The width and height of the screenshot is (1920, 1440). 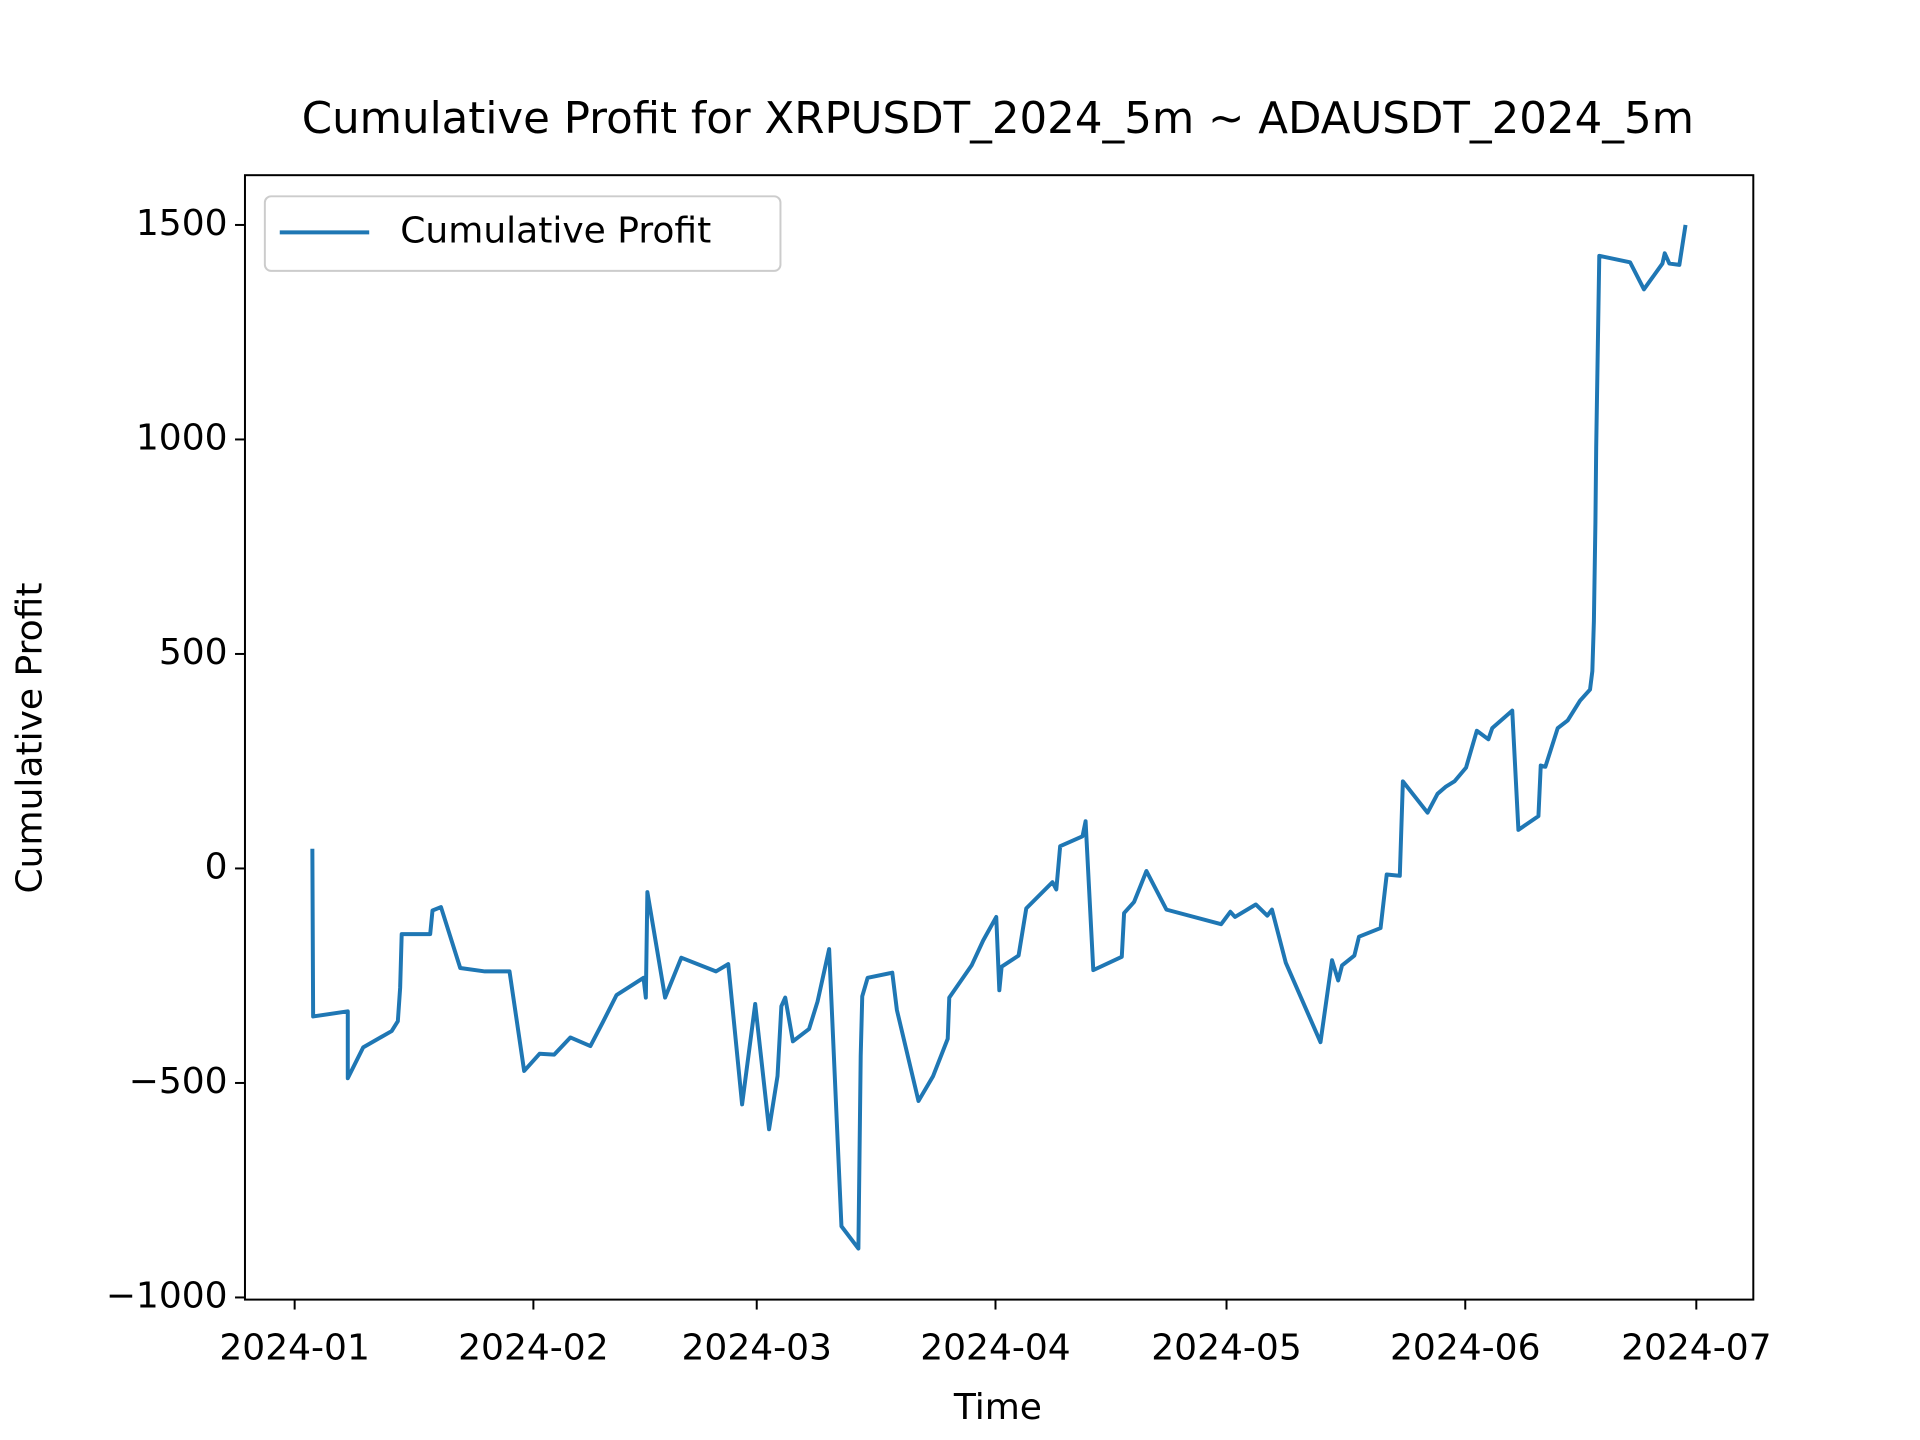 What do you see at coordinates (997, 1407) in the screenshot?
I see `x-axis-label: Time` at bounding box center [997, 1407].